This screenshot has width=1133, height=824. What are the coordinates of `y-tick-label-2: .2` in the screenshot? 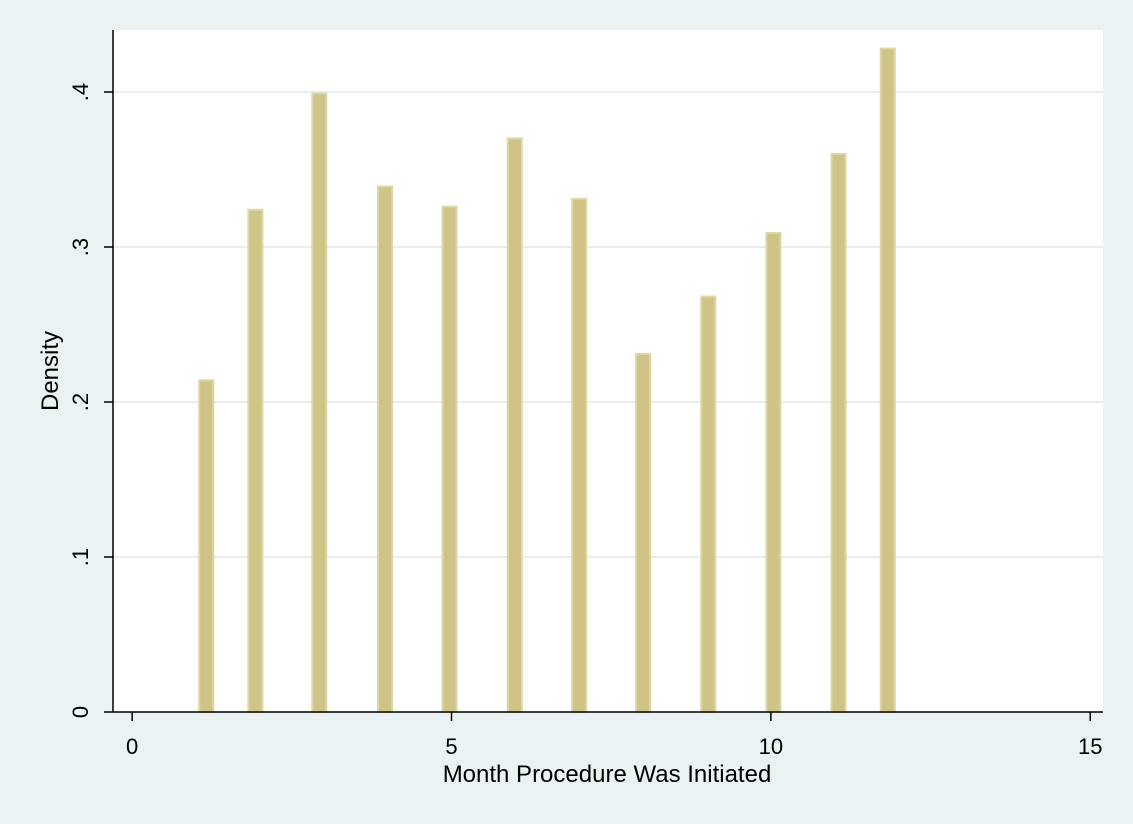 It's located at (80, 402).